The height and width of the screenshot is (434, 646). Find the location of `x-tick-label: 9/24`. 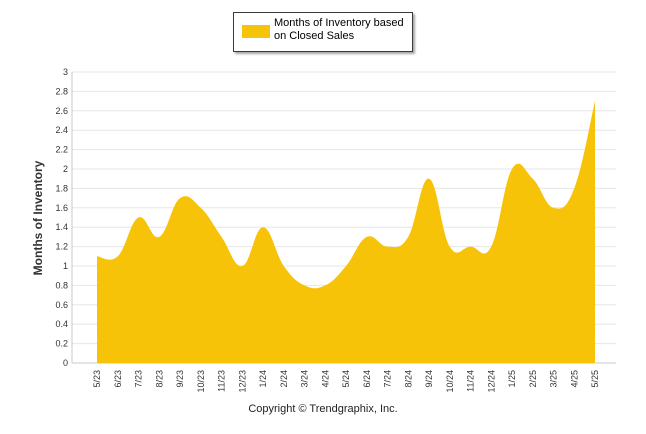

x-tick-label: 9/24 is located at coordinates (429, 379).